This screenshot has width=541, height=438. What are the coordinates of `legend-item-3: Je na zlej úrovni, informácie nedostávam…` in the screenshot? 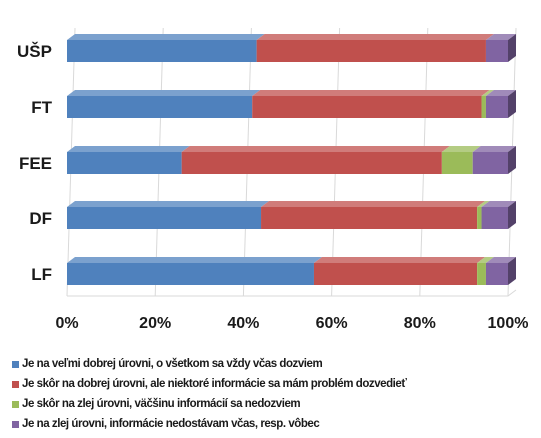 It's located at (276, 424).